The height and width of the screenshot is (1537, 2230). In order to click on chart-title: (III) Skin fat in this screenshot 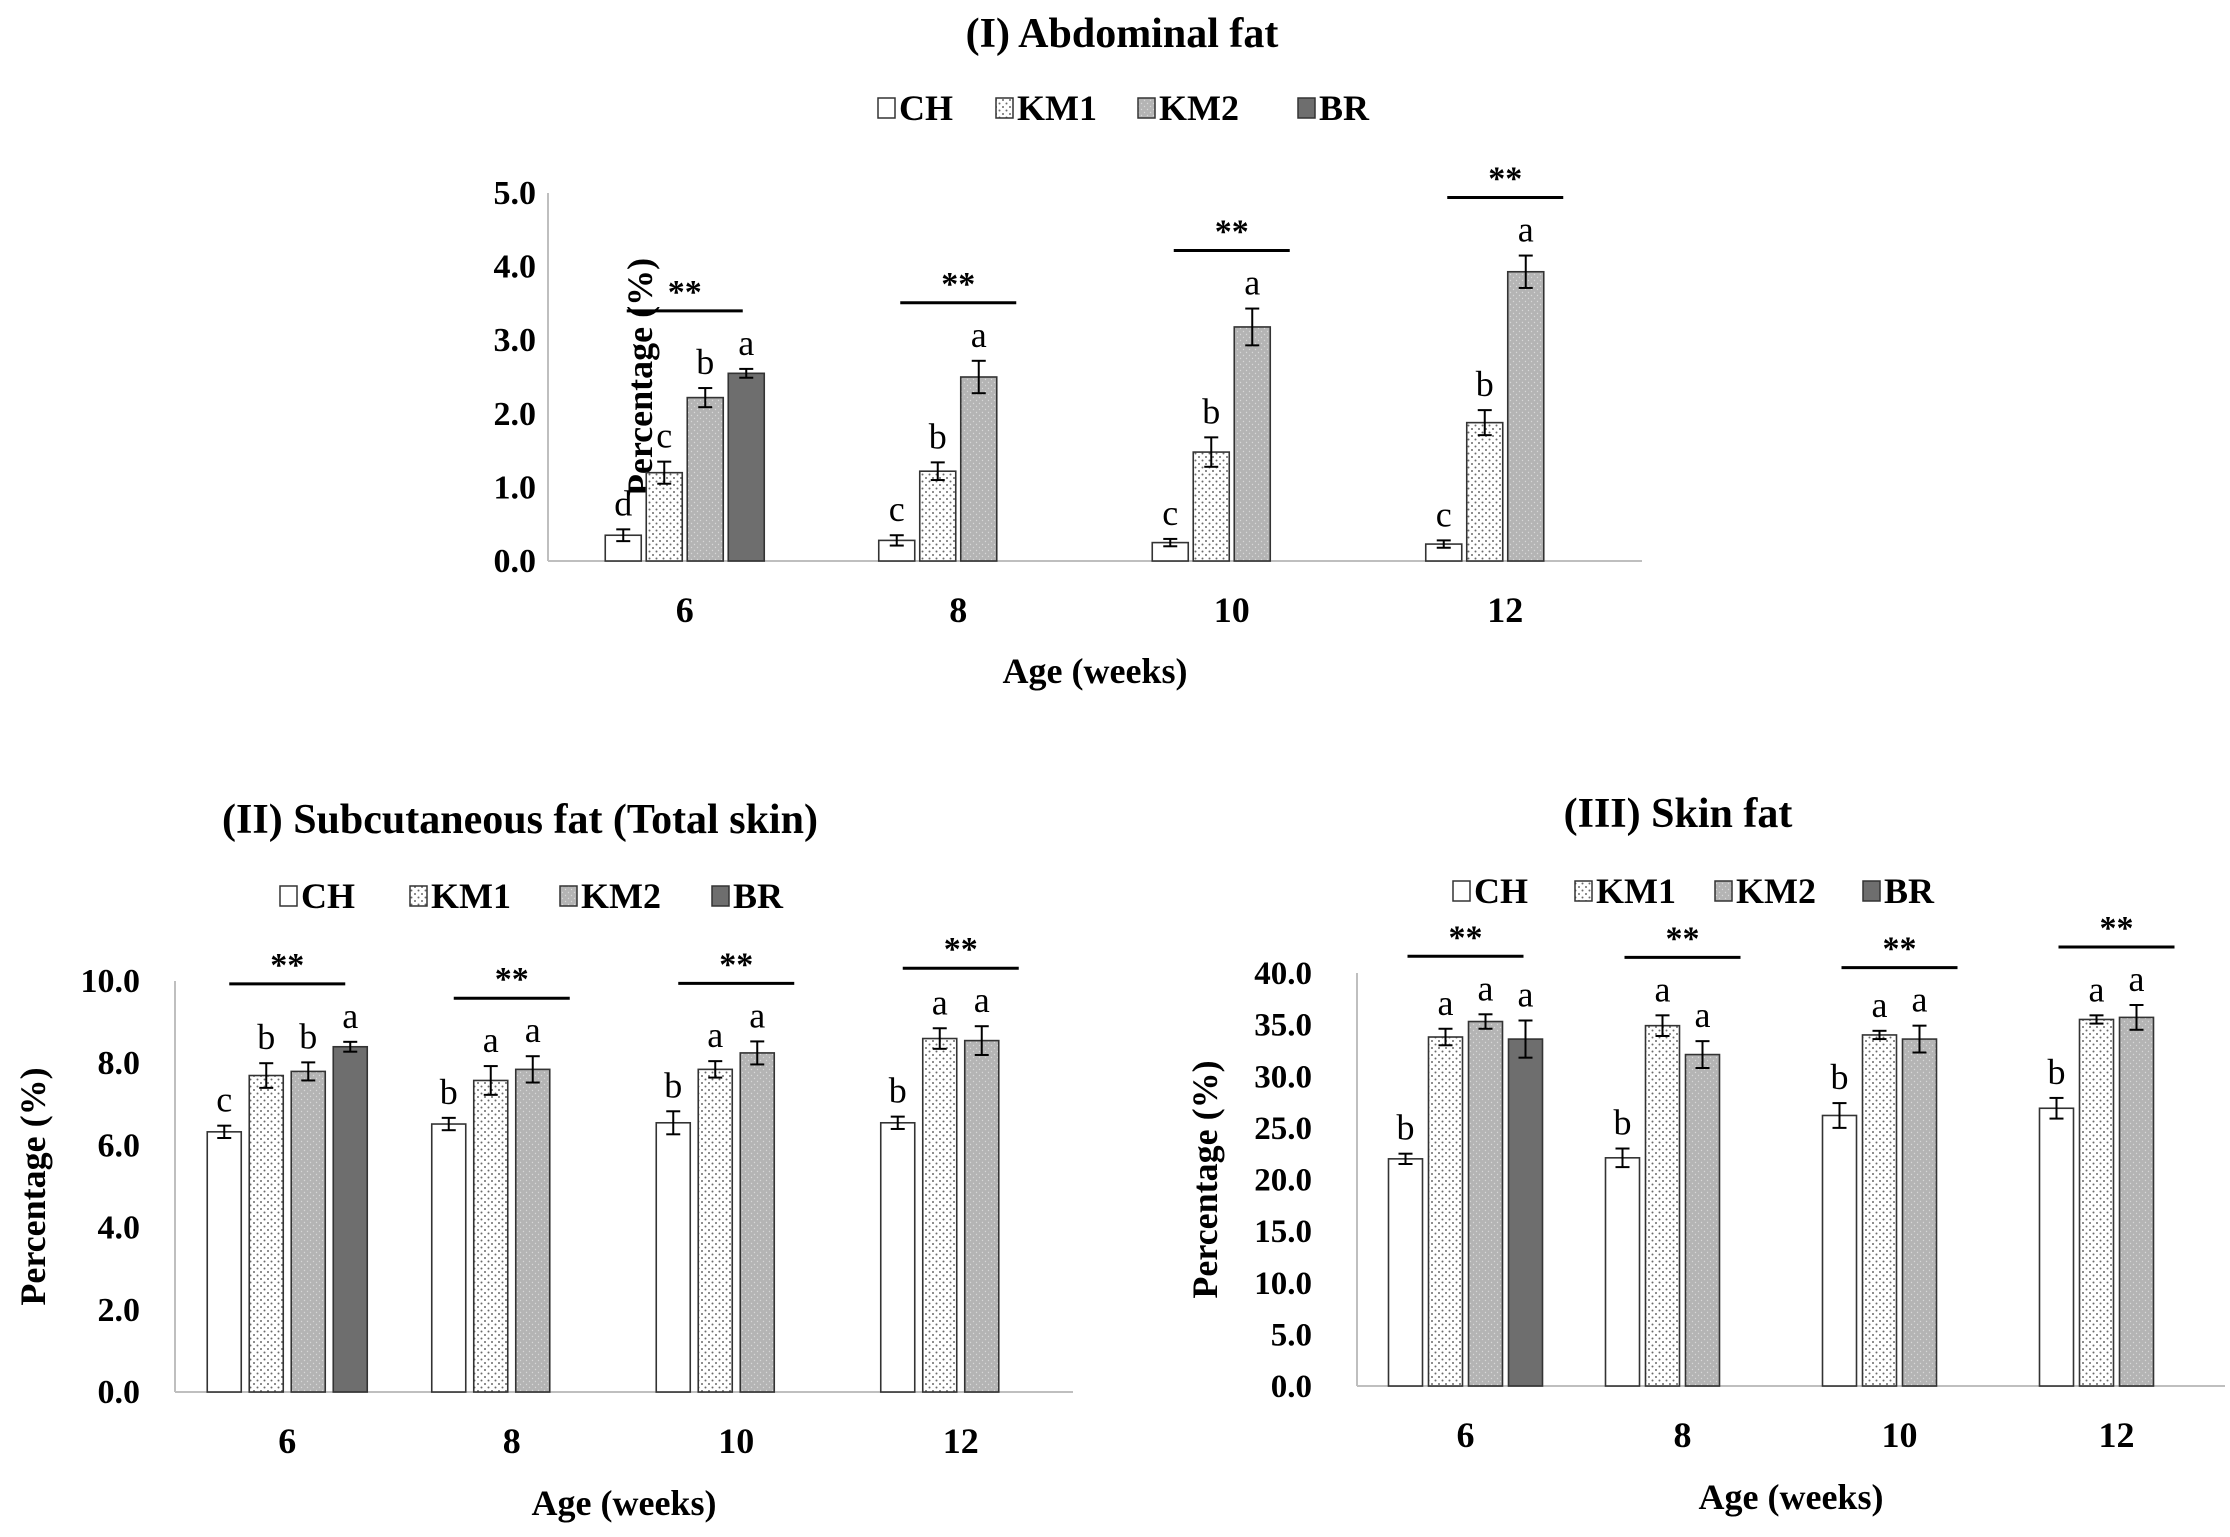, I will do `click(1678, 814)`.